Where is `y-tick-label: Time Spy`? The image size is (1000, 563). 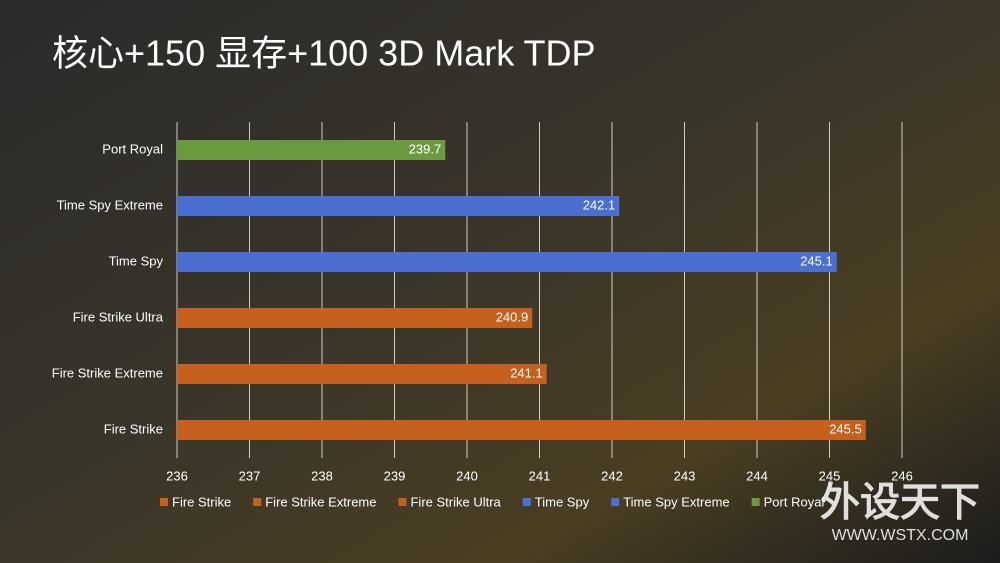
y-tick-label: Time Spy is located at coordinates (136, 260).